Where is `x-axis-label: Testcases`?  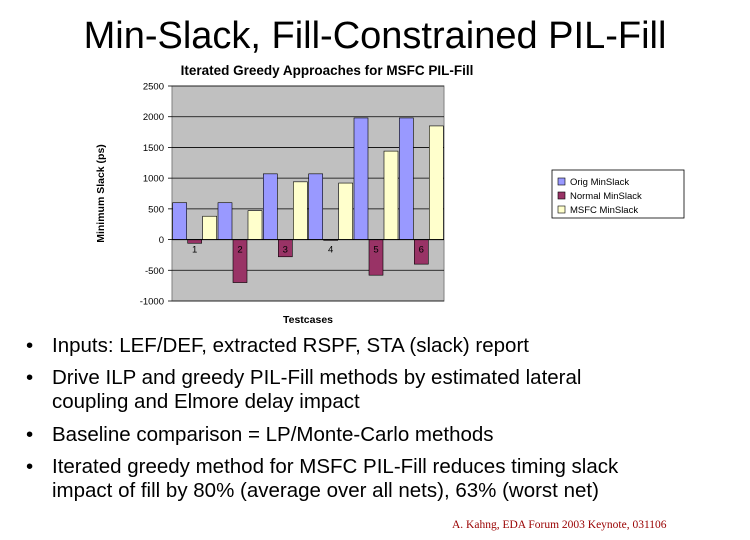 x-axis-label: Testcases is located at coordinates (308, 320).